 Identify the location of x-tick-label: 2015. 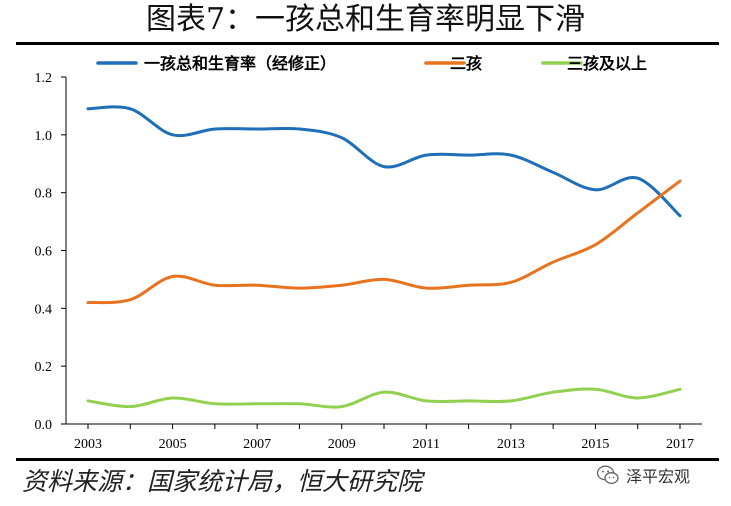
(595, 444).